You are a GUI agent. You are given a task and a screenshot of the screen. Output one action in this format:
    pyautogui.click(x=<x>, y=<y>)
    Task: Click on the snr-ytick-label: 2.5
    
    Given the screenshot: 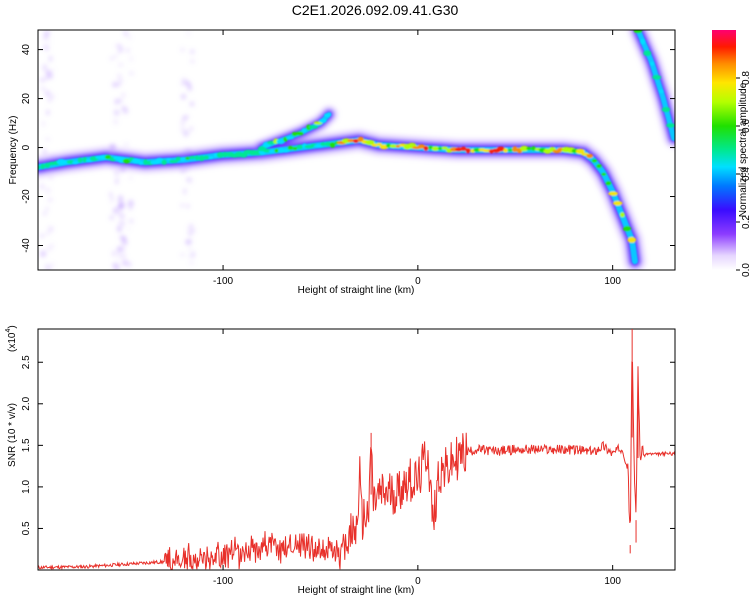 What is the action you would take?
    pyautogui.click(x=26, y=362)
    